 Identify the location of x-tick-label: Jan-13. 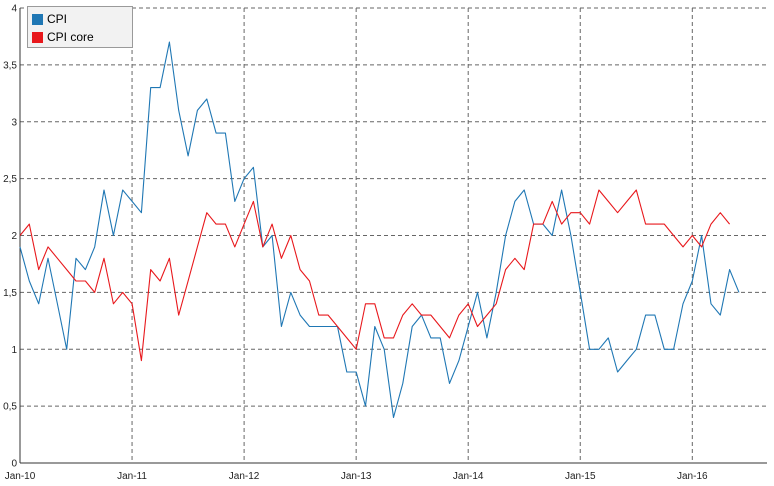
(356, 476).